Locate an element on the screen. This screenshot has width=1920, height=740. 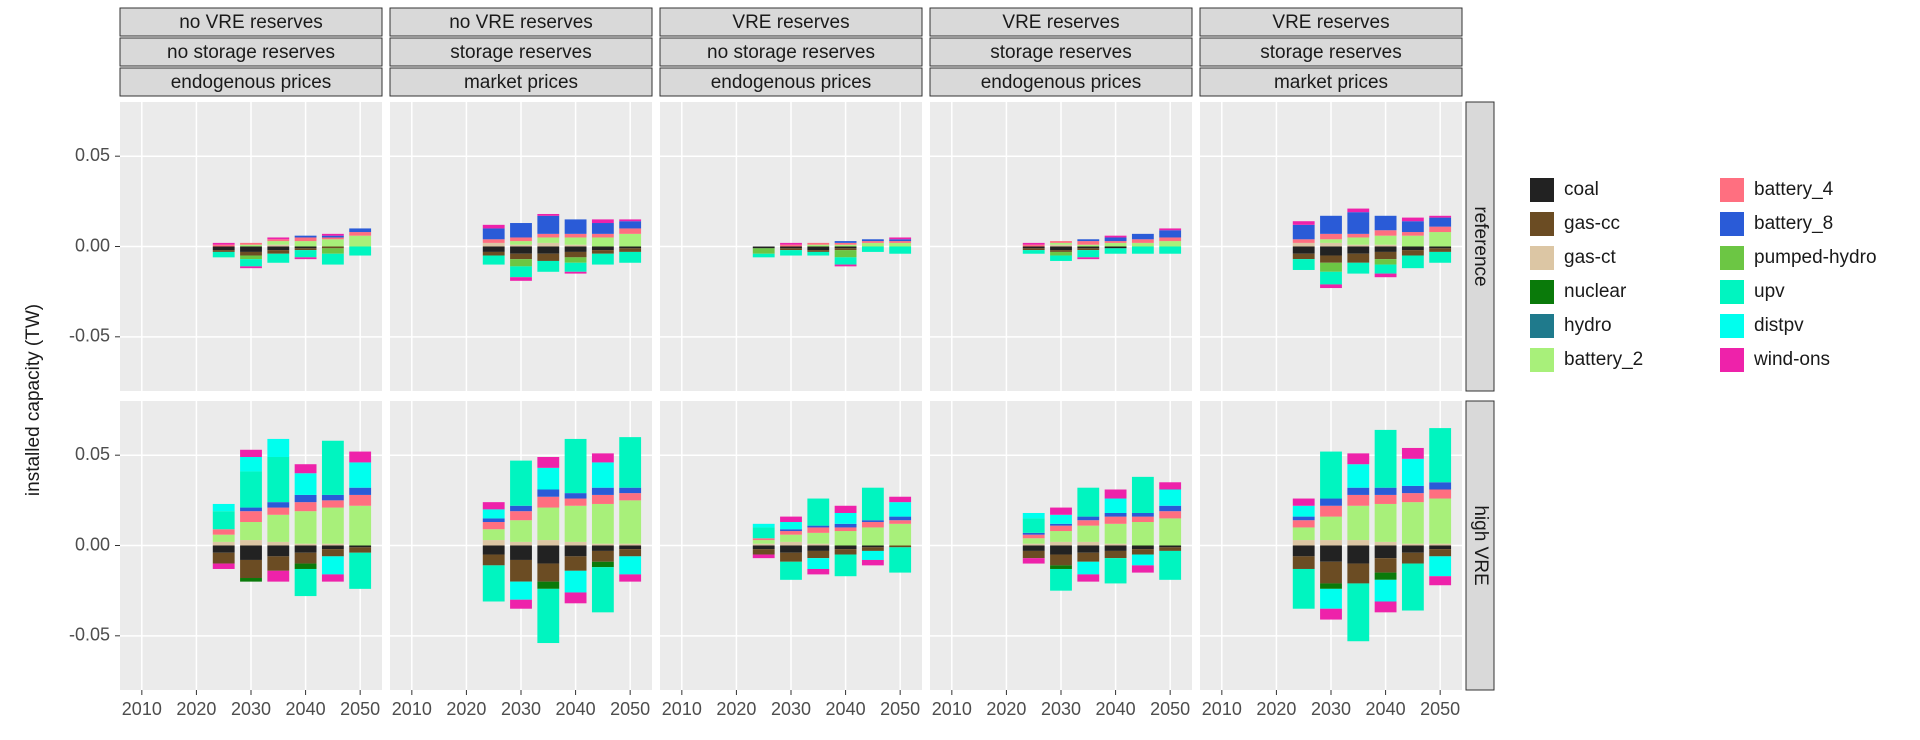
legend-label: battery_8 is located at coordinates (1793, 223).